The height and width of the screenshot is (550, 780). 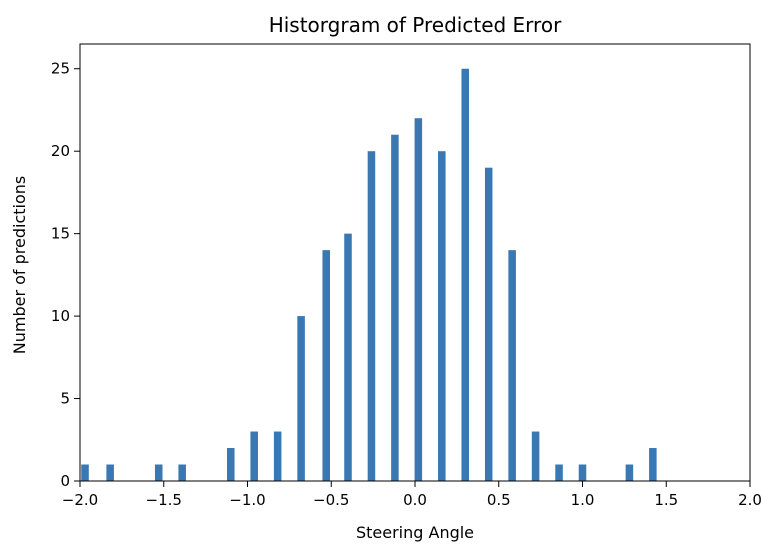 I want to click on x-tick-label: −2.0, so click(x=80, y=500).